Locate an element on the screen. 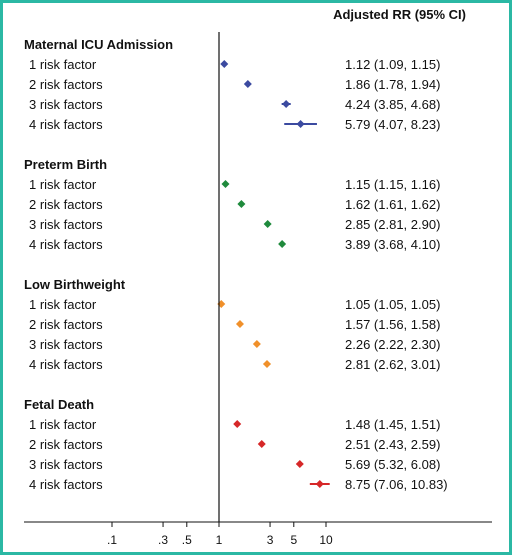  estimate-text: 3.89 (3.68, 4.10) is located at coordinates (392, 244).